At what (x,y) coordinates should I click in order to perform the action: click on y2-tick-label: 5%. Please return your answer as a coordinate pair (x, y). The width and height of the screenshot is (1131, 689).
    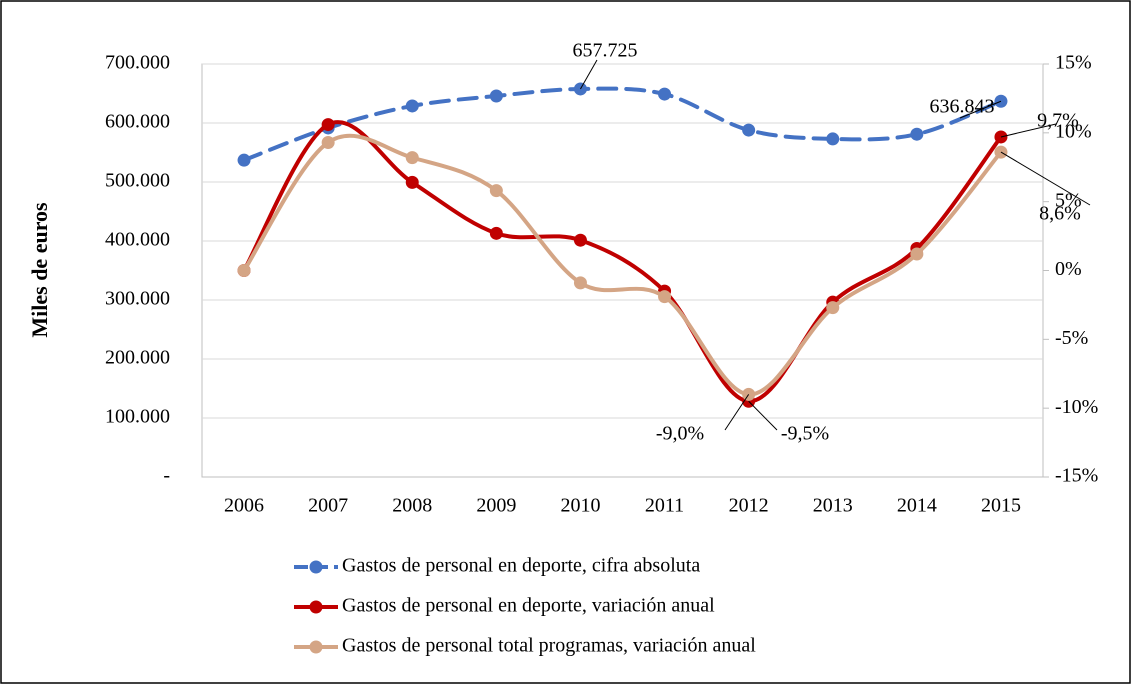
    Looking at the image, I should click on (1068, 200).